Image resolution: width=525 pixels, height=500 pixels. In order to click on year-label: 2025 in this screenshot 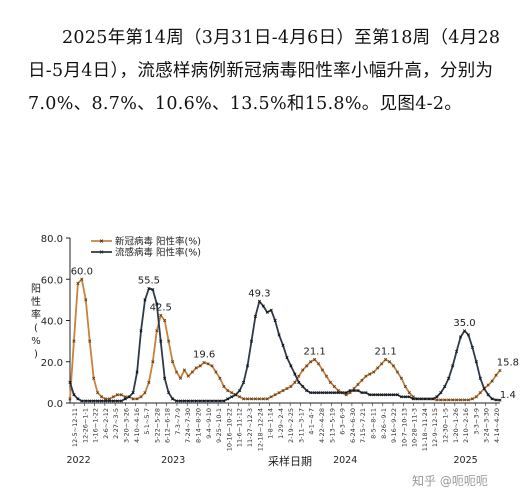, I will do `click(466, 460)`.